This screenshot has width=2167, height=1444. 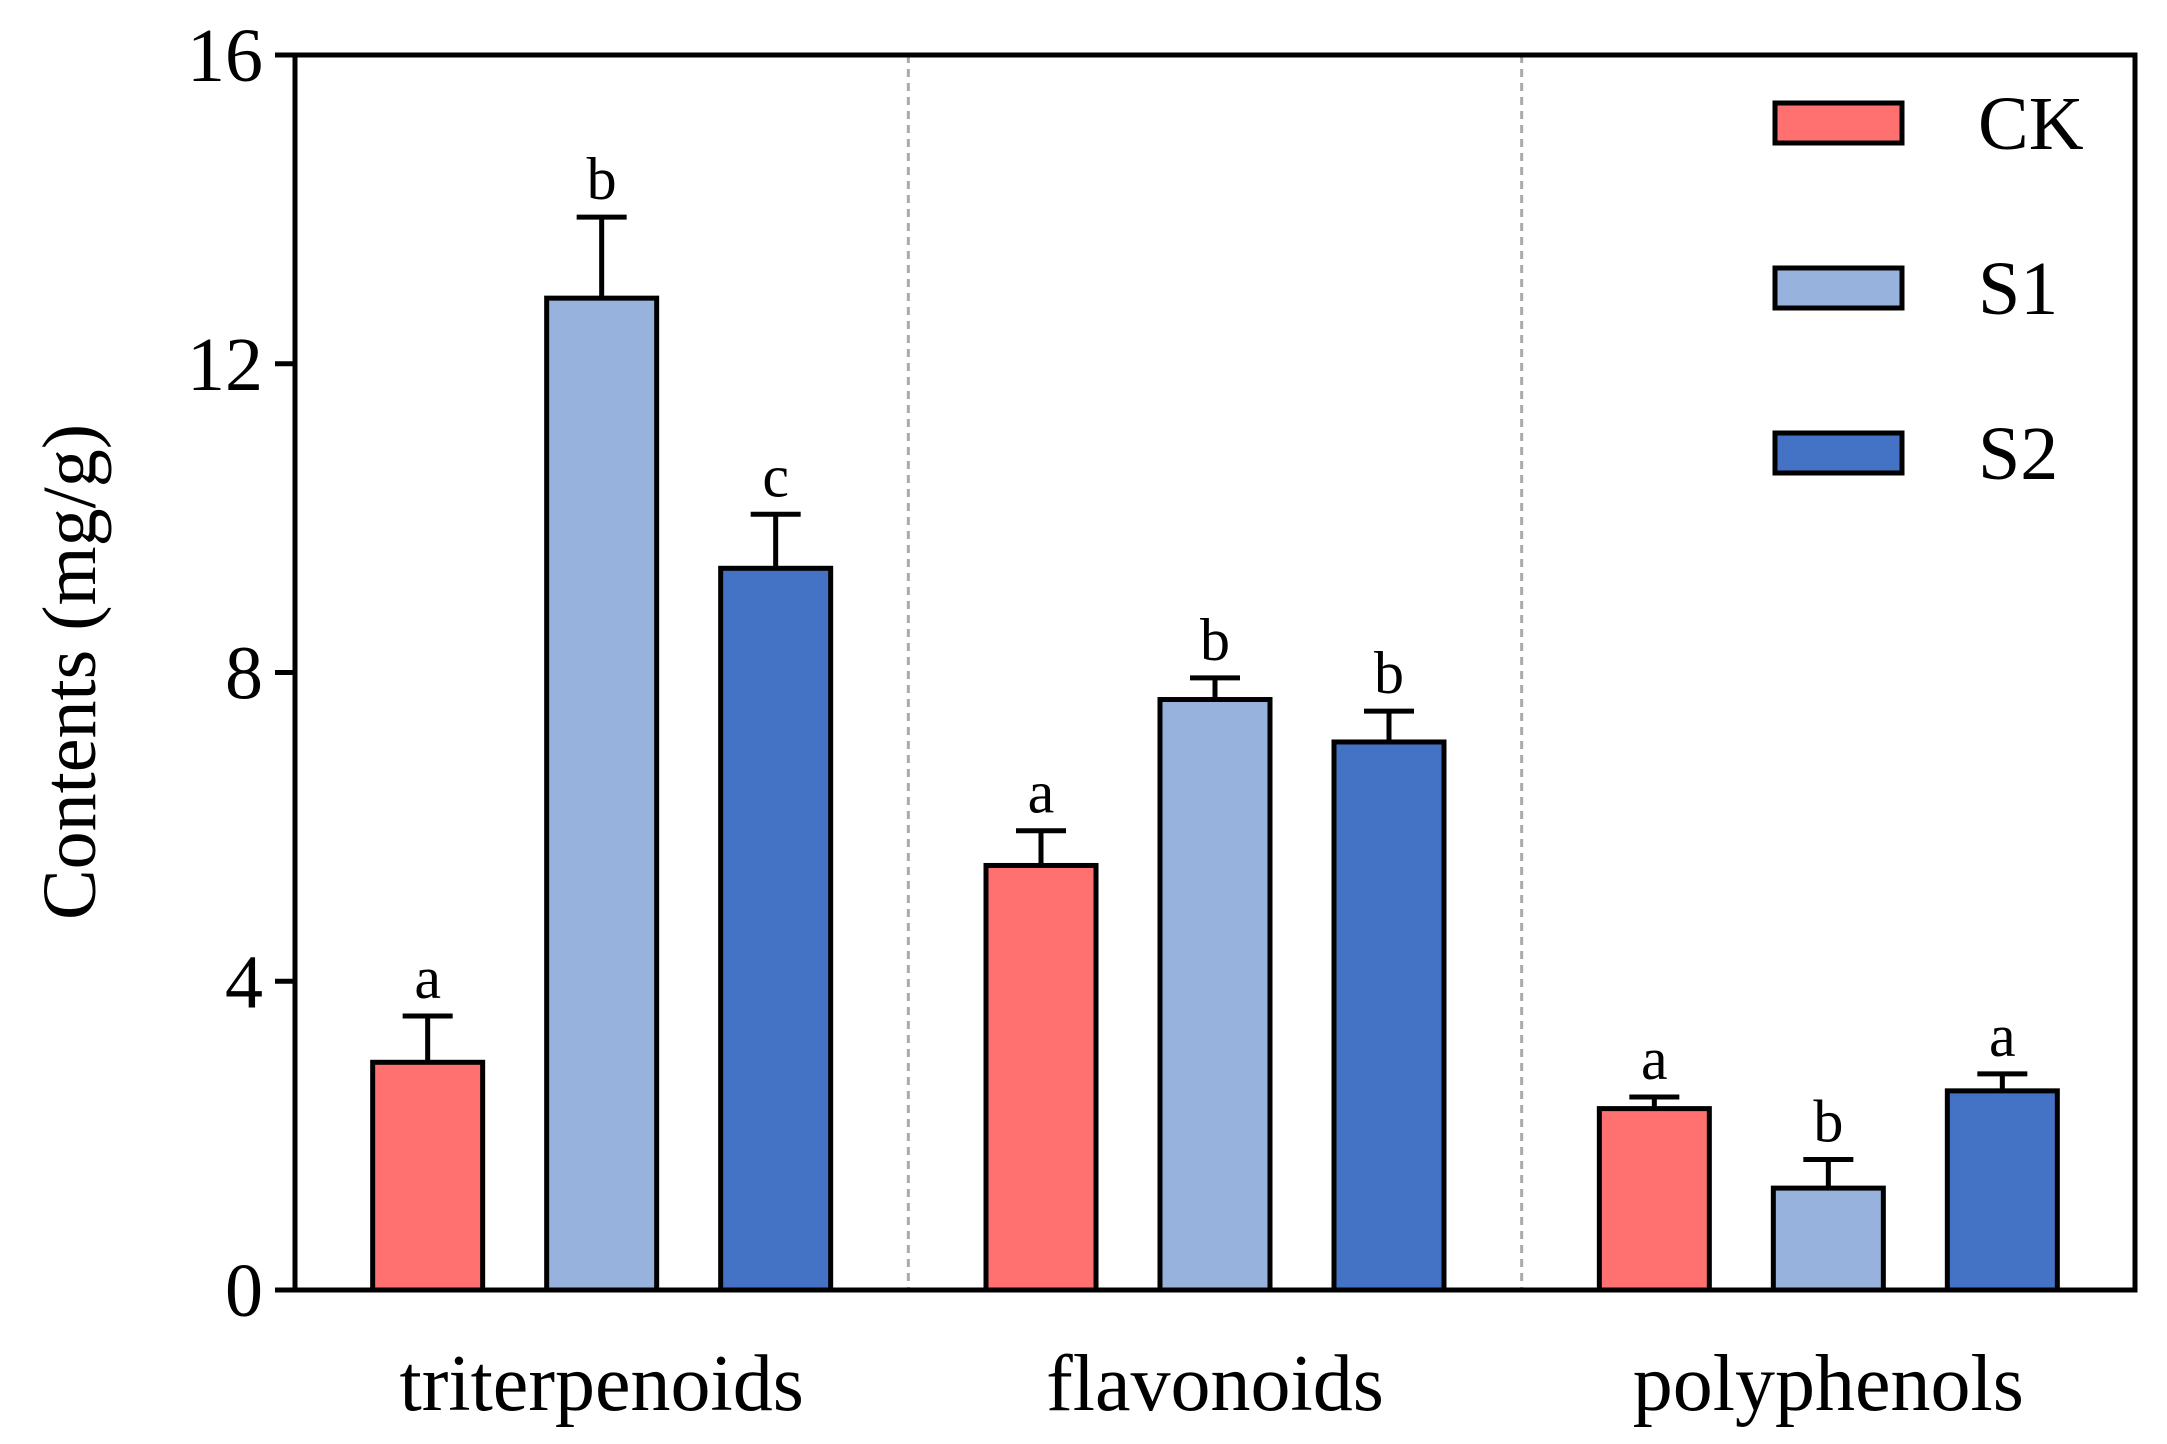 I want to click on y-tick-label: 16, so click(x=225, y=56).